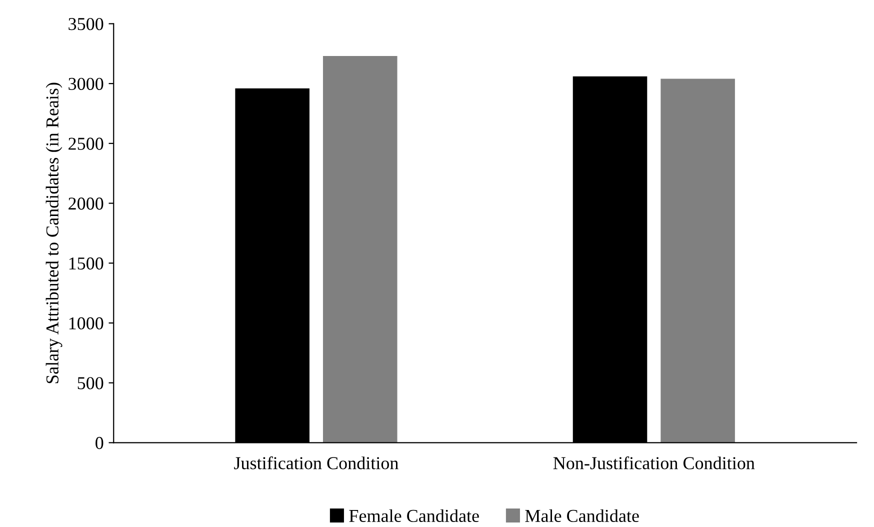 The width and height of the screenshot is (874, 527). What do you see at coordinates (316, 463) in the screenshot?
I see `x-tick-label: Justification Condition` at bounding box center [316, 463].